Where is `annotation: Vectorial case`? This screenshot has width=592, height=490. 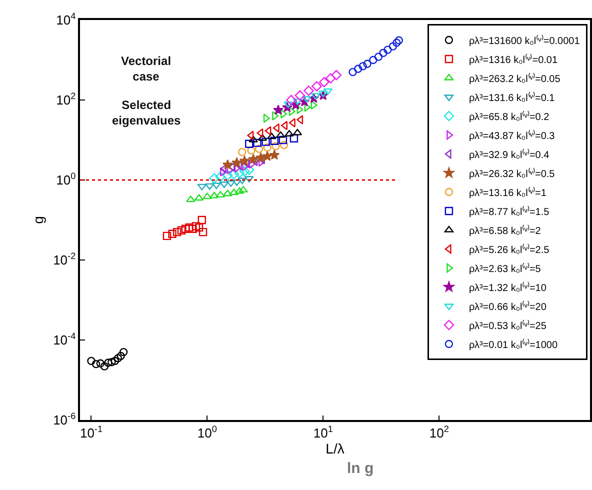 annotation: Vectorial case is located at coordinates (146, 69).